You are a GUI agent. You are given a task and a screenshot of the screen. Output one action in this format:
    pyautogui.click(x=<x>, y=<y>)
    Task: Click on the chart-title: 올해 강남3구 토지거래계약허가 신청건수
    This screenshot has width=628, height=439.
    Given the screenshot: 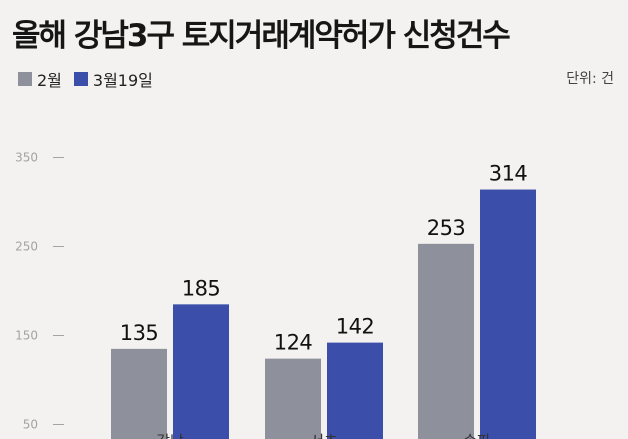 What is the action you would take?
    pyautogui.click(x=261, y=36)
    